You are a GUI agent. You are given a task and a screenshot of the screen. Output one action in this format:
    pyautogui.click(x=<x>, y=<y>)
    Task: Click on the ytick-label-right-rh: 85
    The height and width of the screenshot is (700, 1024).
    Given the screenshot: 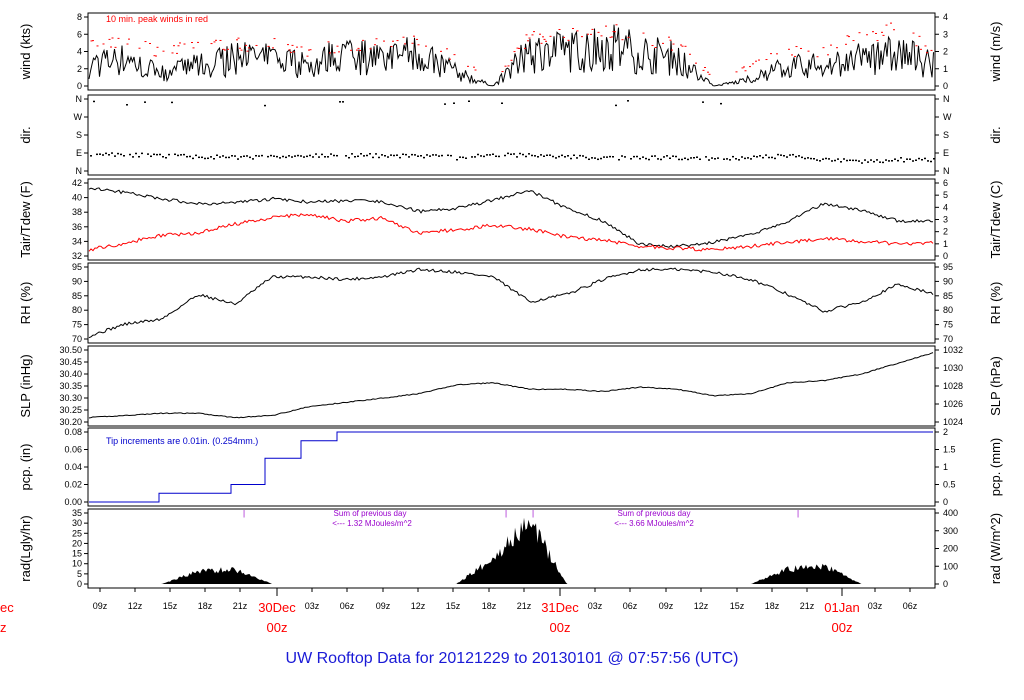 What is the action you would take?
    pyautogui.click(x=948, y=296)
    